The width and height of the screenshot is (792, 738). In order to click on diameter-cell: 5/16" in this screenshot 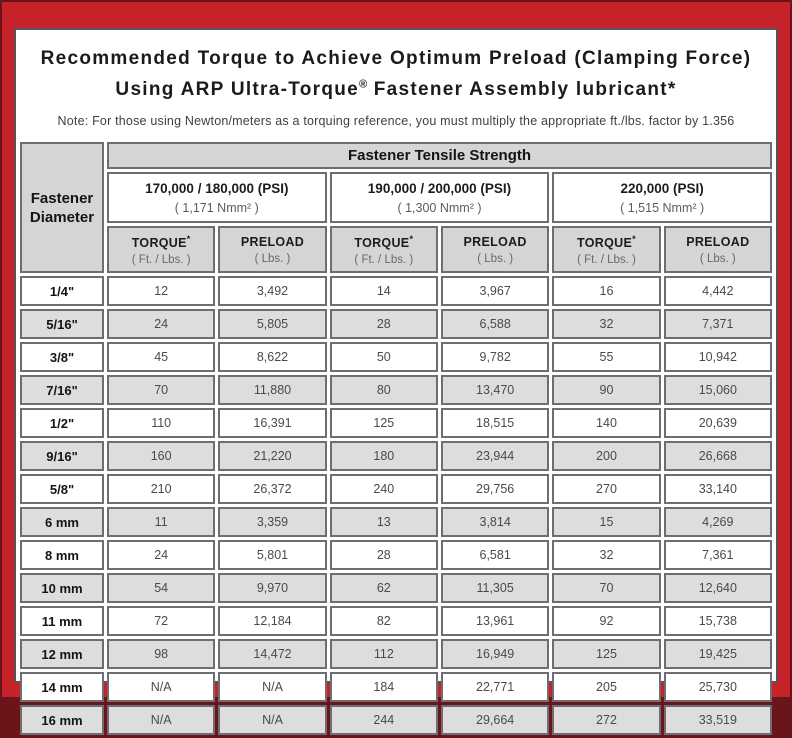, I will do `click(62, 324)`.